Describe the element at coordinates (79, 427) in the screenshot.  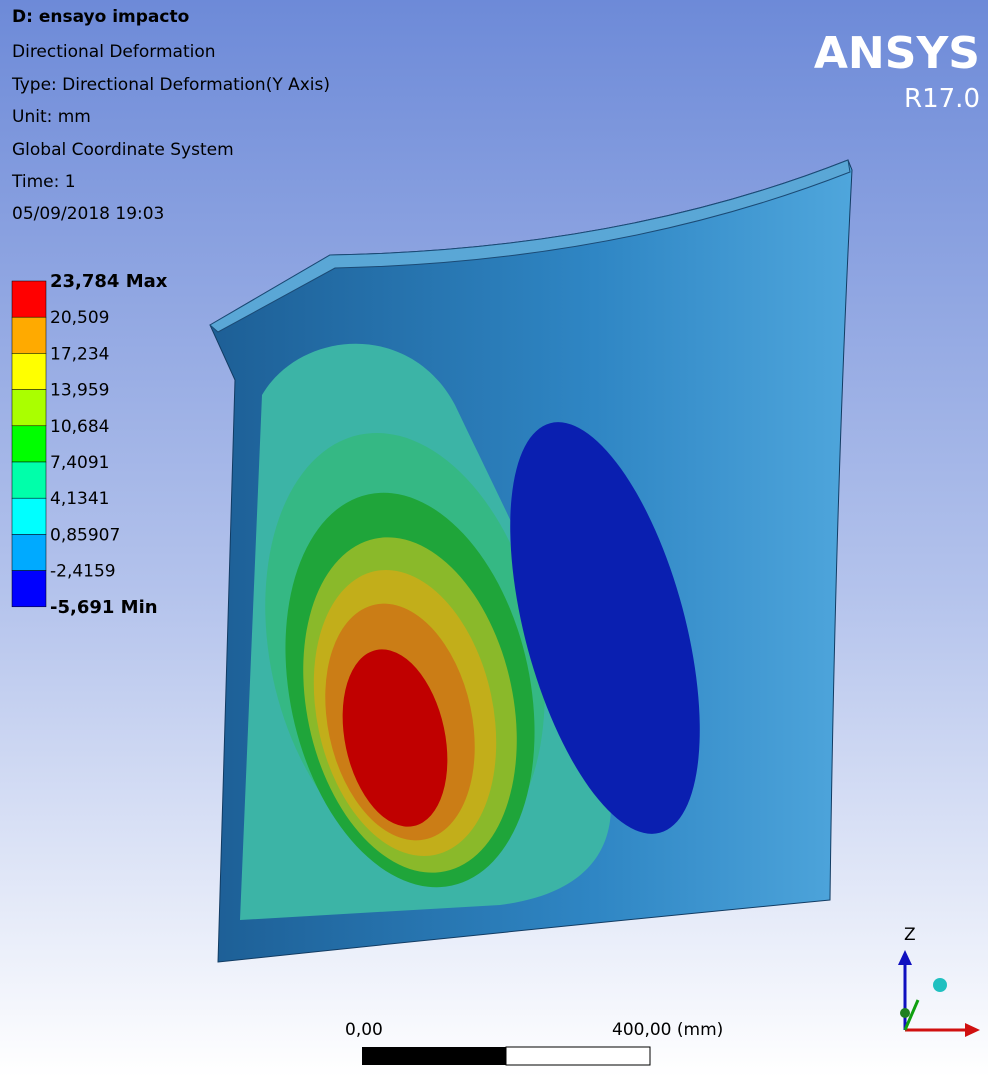
I see `legend-label: 10,684` at that location.